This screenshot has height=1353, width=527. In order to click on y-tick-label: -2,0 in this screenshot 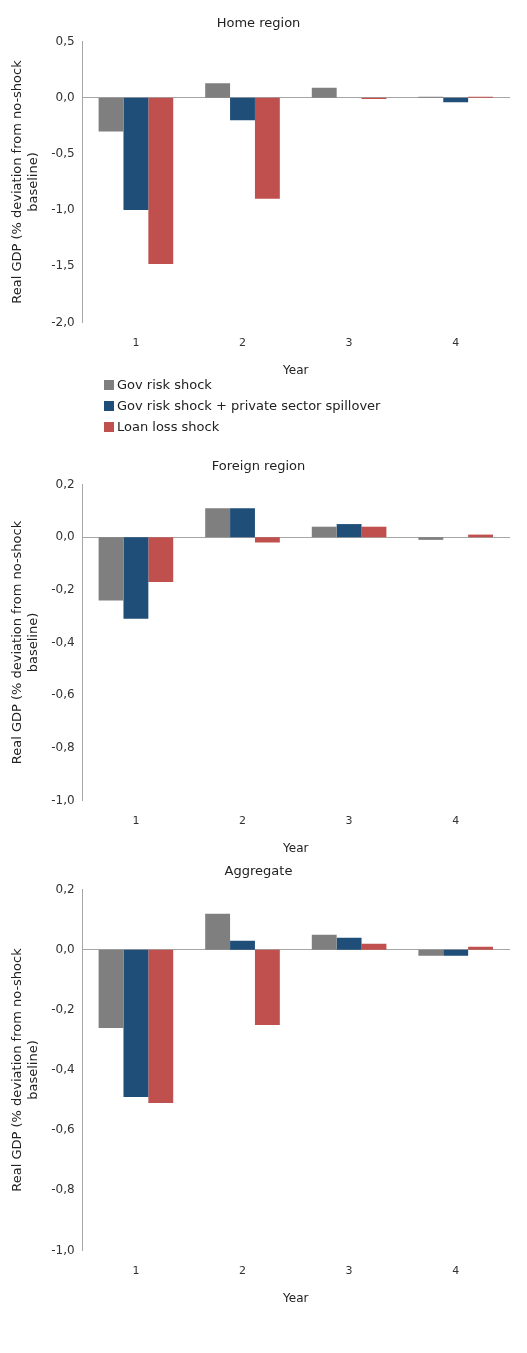, I will do `click(63, 321)`.